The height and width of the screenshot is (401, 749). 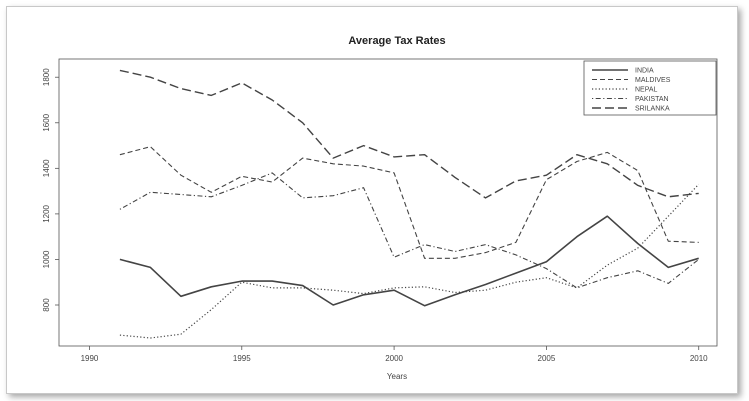 What do you see at coordinates (46, 168) in the screenshot?
I see `y-tick-label: 1400` at bounding box center [46, 168].